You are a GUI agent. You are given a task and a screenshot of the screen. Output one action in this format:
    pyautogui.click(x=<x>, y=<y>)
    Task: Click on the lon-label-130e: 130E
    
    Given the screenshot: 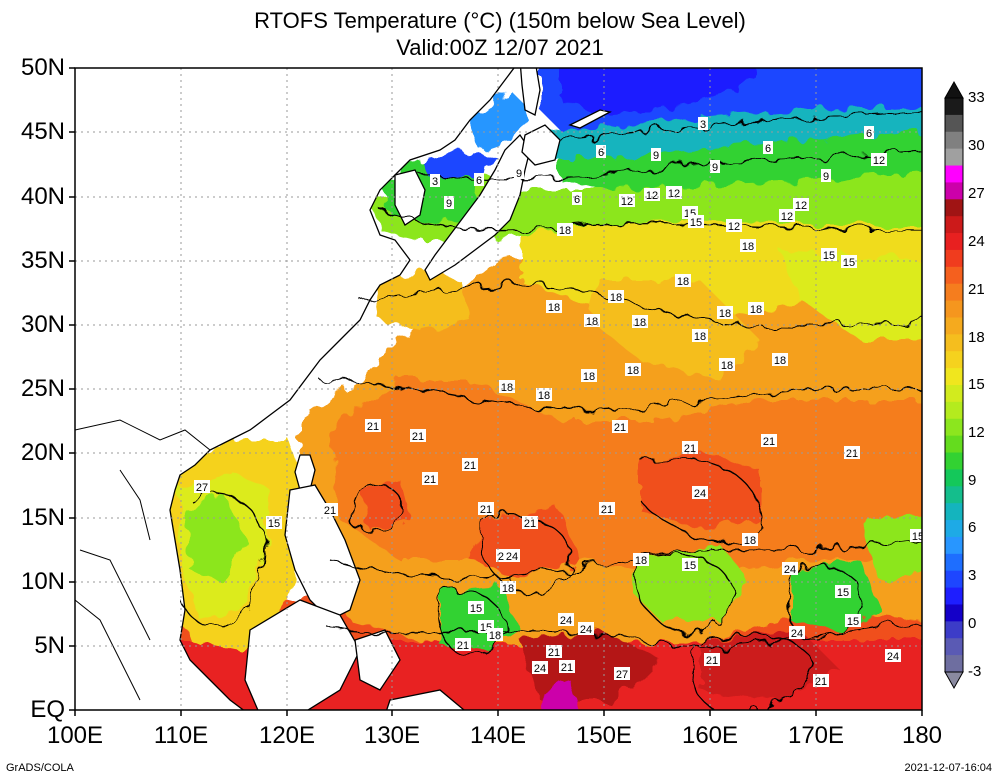 What is the action you would take?
    pyautogui.click(x=392, y=735)
    